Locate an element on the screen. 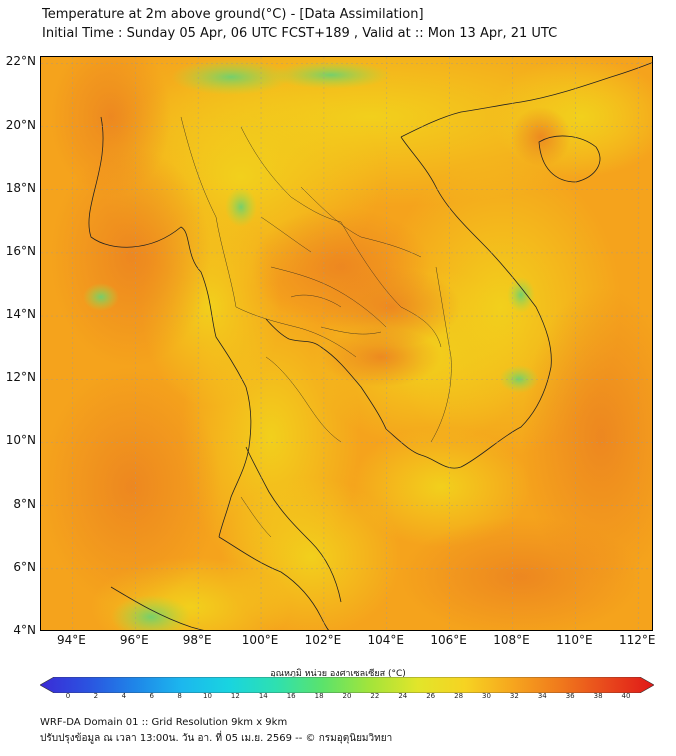 The width and height of the screenshot is (676, 756). colorbar-tick-label: 12 is located at coordinates (235, 696).